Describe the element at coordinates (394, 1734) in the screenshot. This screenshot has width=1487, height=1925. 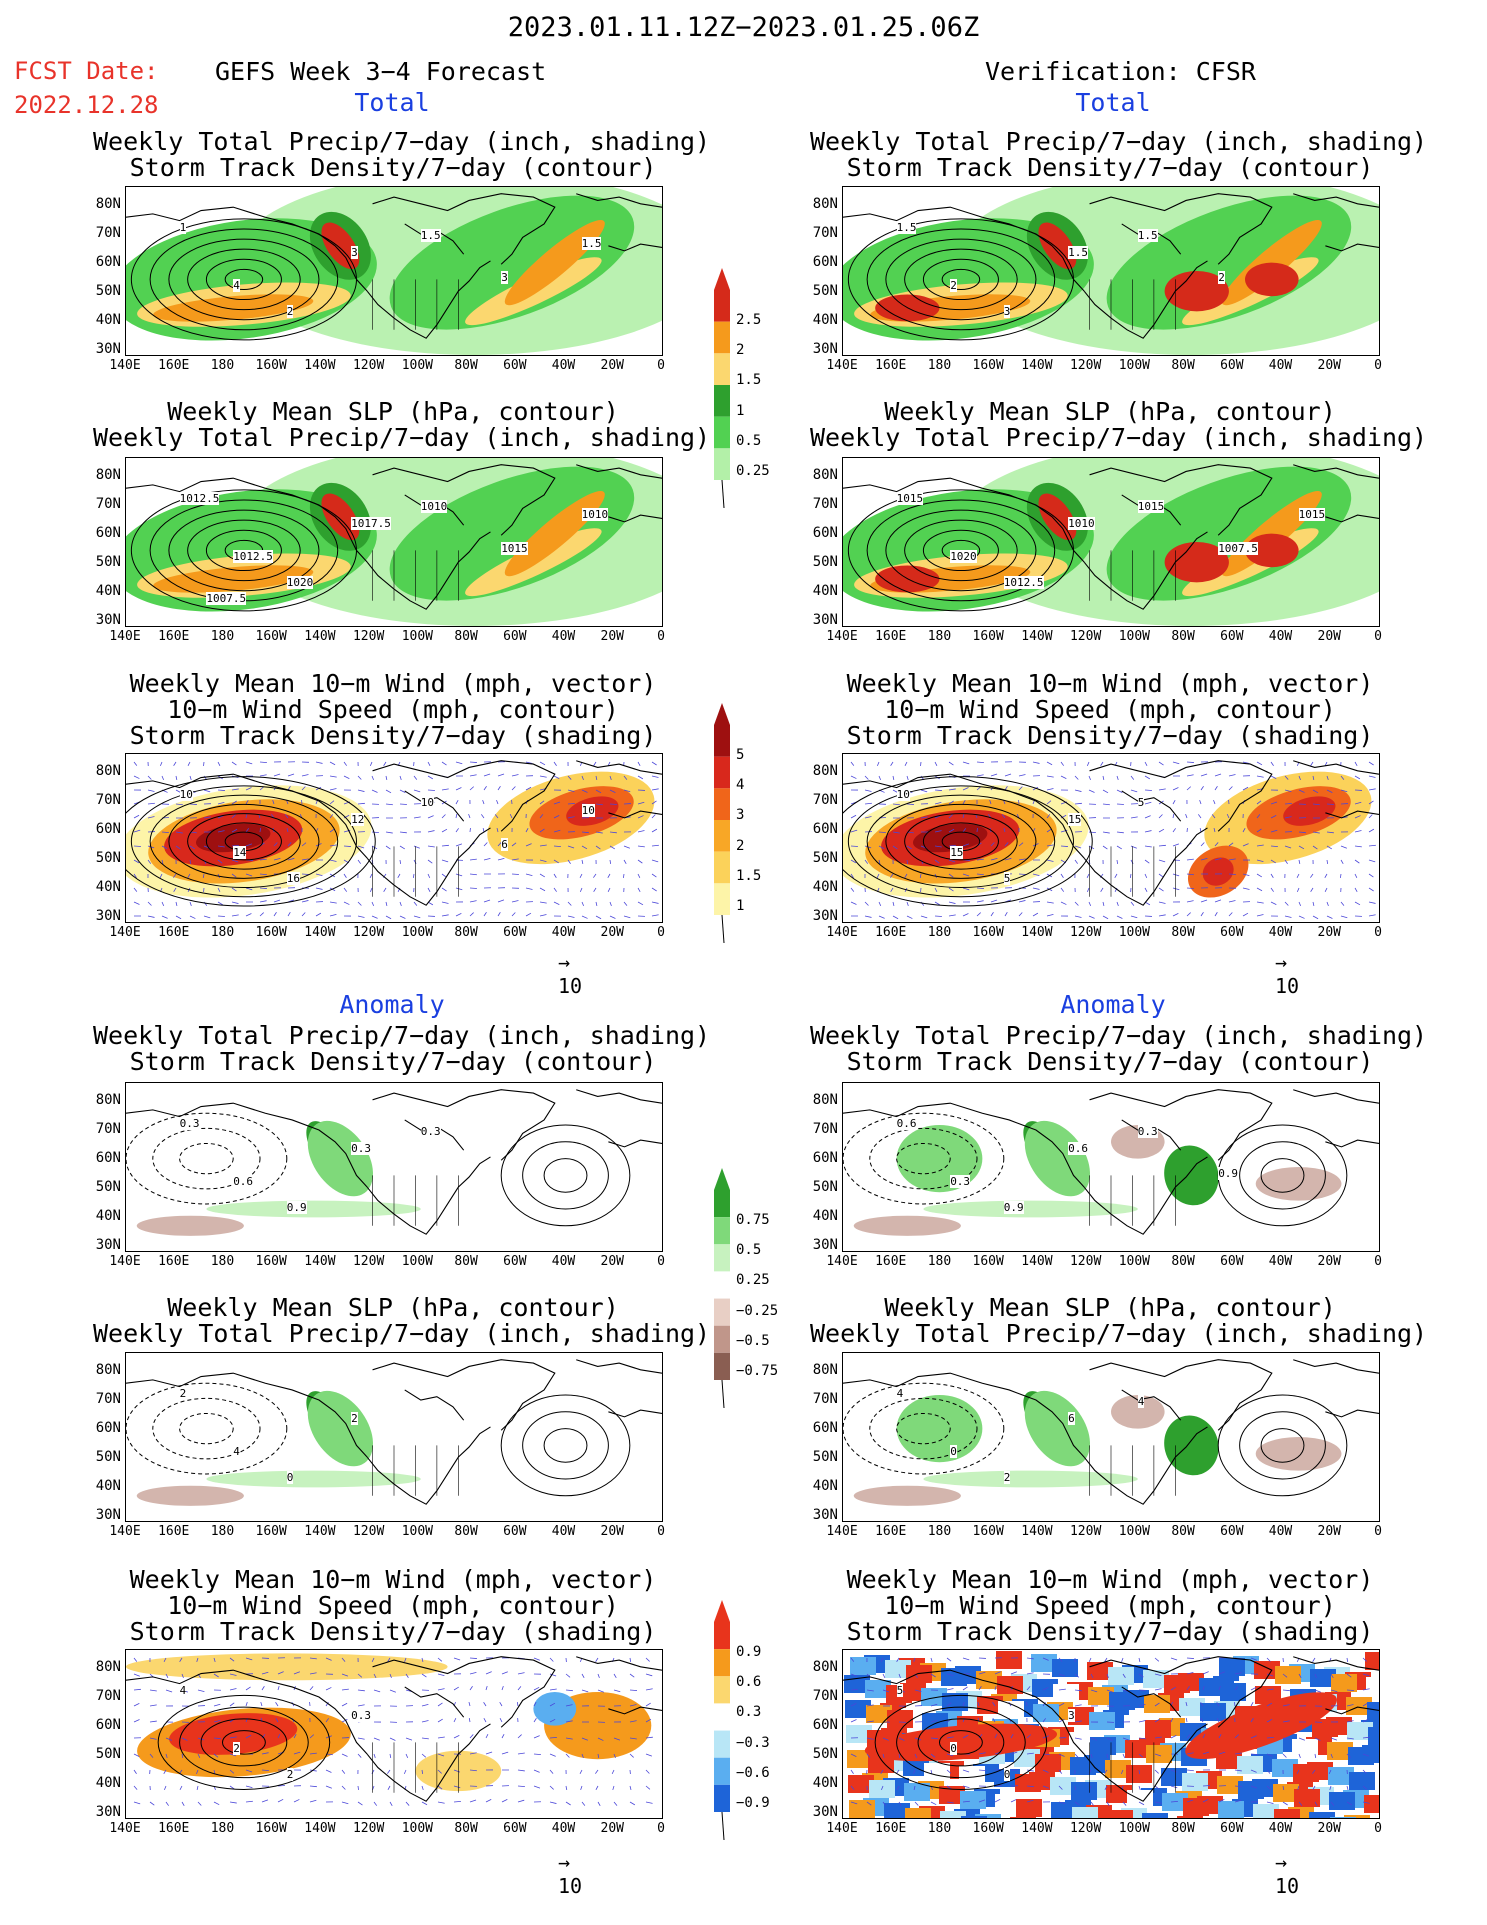
I see `fc-anom-wind-map: 4 2 2 0.3` at that location.